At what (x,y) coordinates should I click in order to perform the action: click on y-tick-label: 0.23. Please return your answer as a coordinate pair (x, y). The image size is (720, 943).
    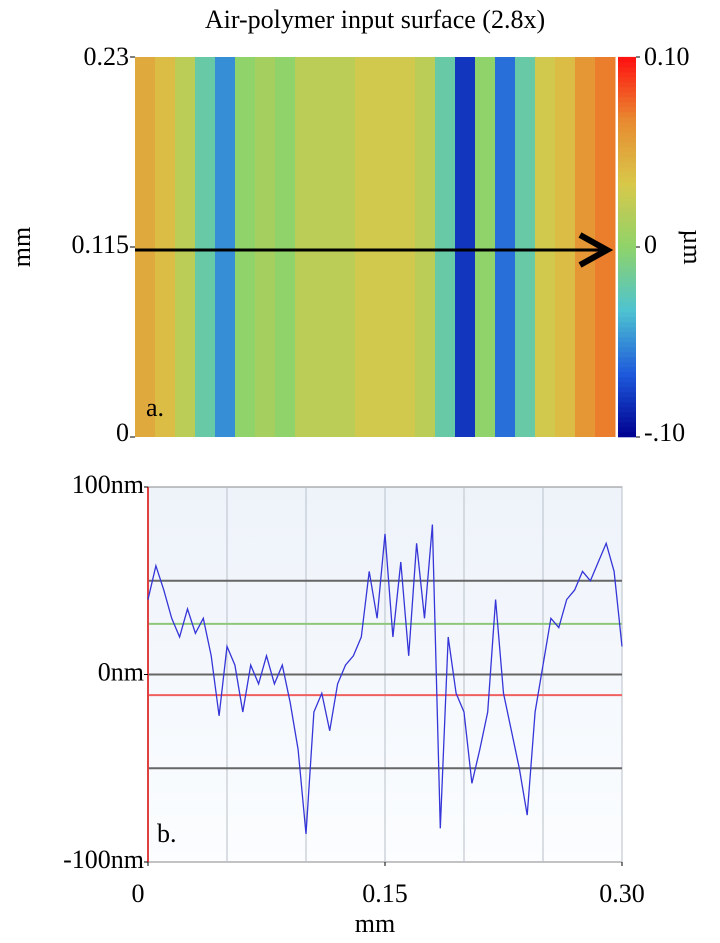
    Looking at the image, I should click on (107, 56).